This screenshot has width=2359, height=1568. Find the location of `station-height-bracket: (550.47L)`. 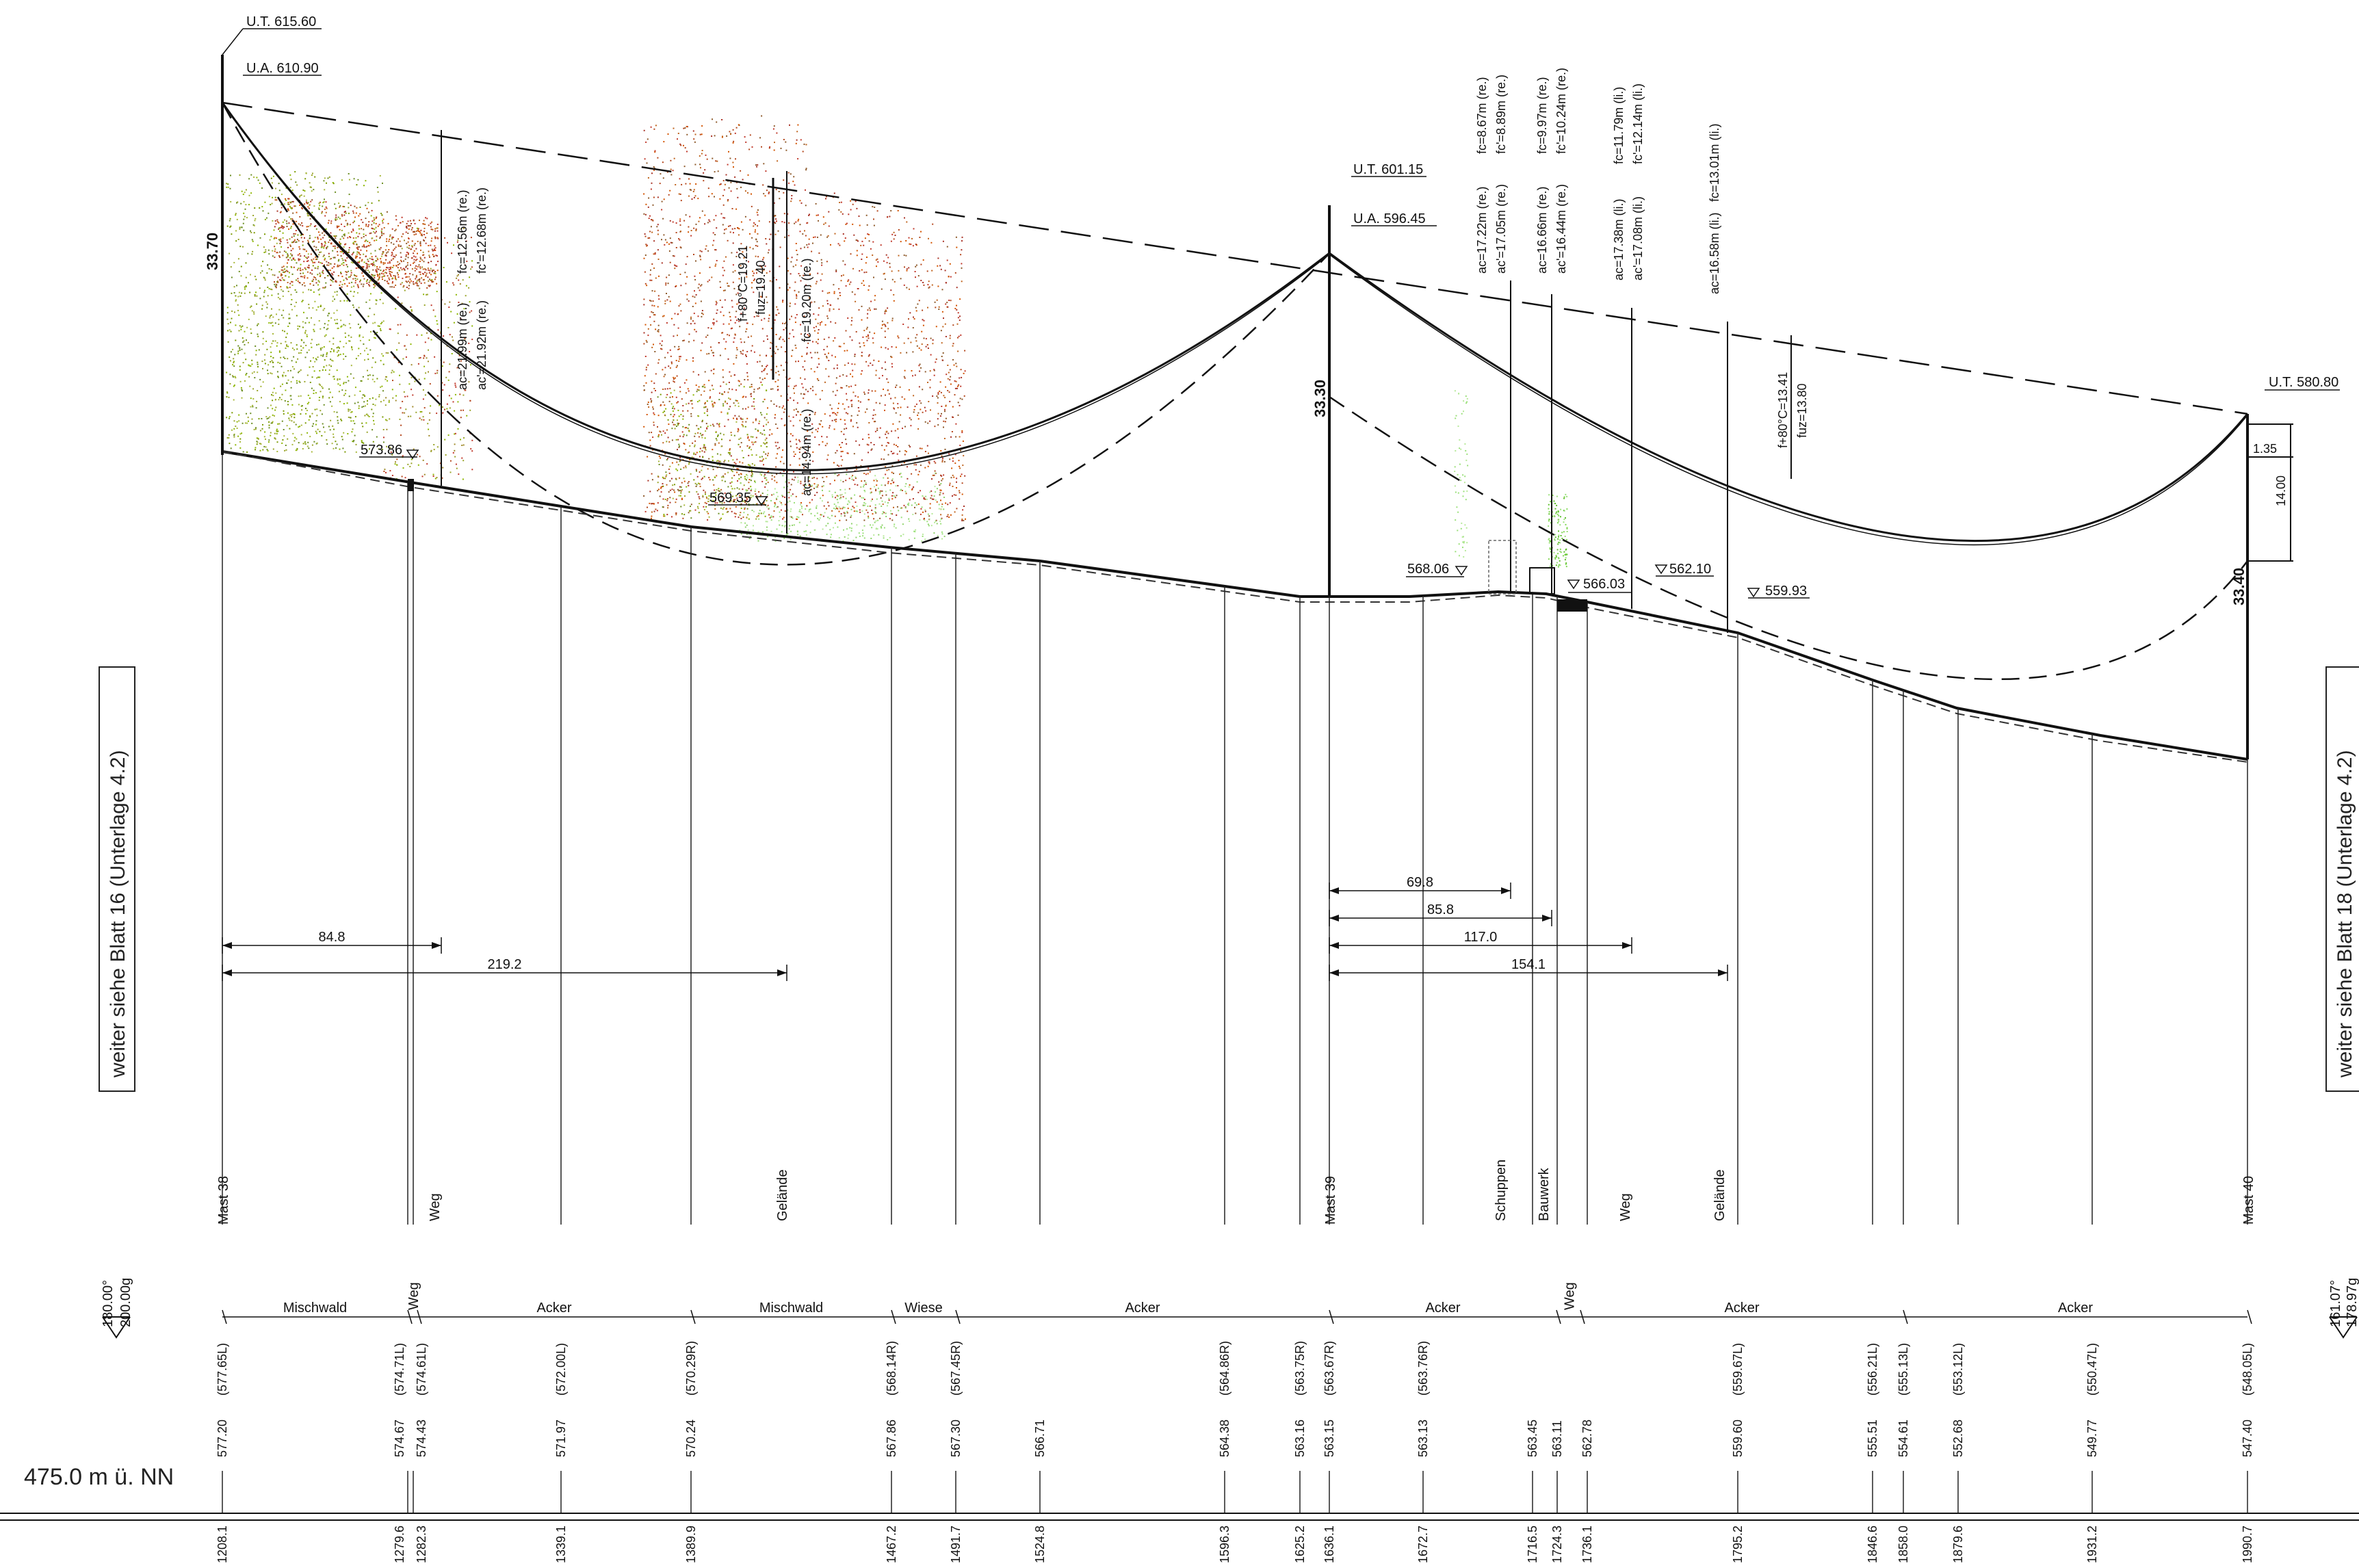

station-height-bracket: (550.47L) is located at coordinates (2092, 1370).